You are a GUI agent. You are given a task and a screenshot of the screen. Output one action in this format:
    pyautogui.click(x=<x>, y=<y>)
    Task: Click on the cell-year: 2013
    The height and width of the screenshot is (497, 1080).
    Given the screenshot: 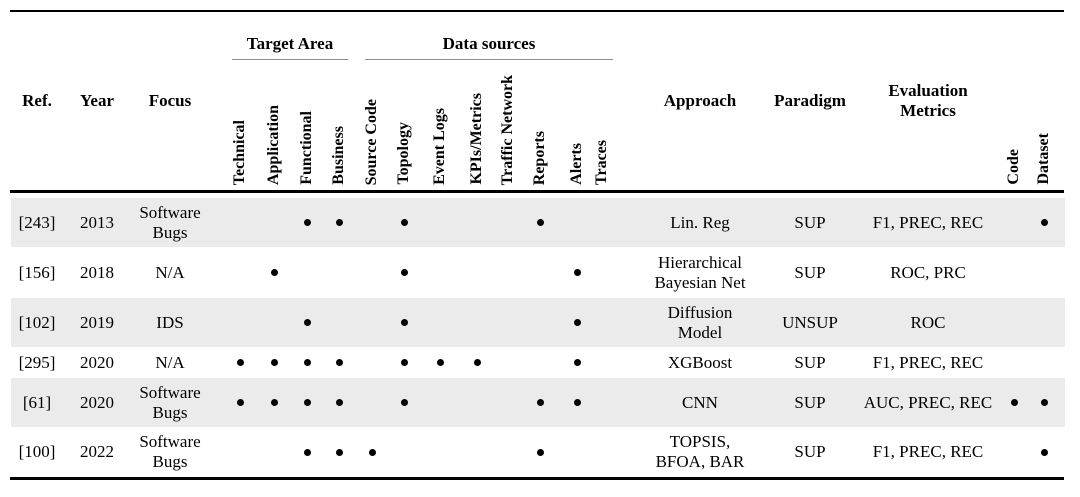 What is the action you would take?
    pyautogui.click(x=97, y=222)
    